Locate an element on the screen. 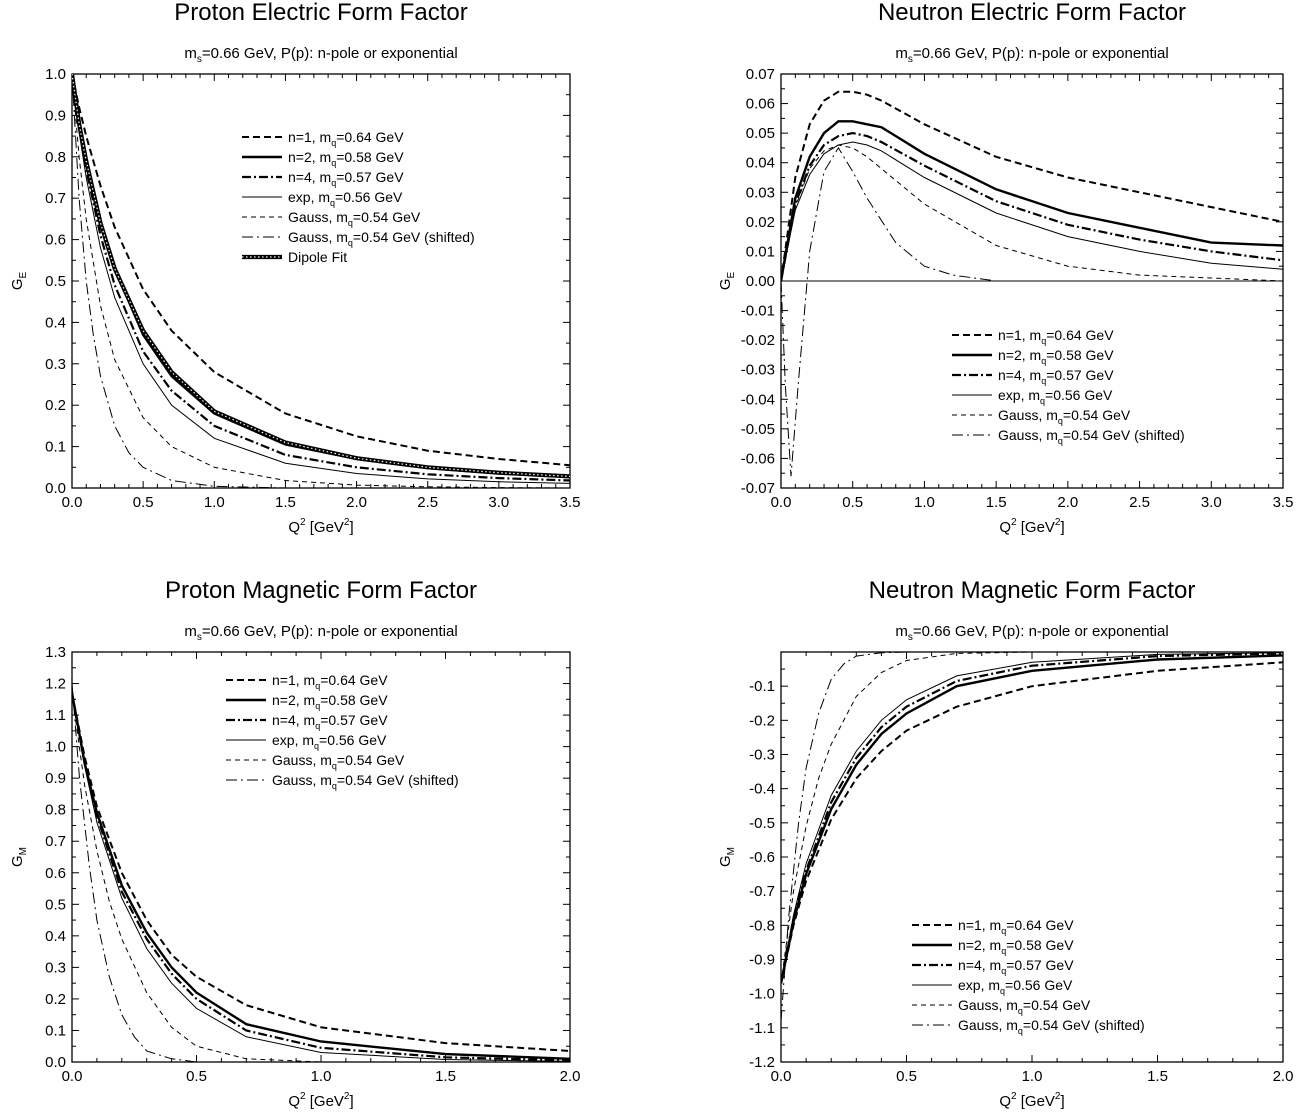  chart-title: Neutron Magnetic Form Factor is located at coordinates (1032, 590).